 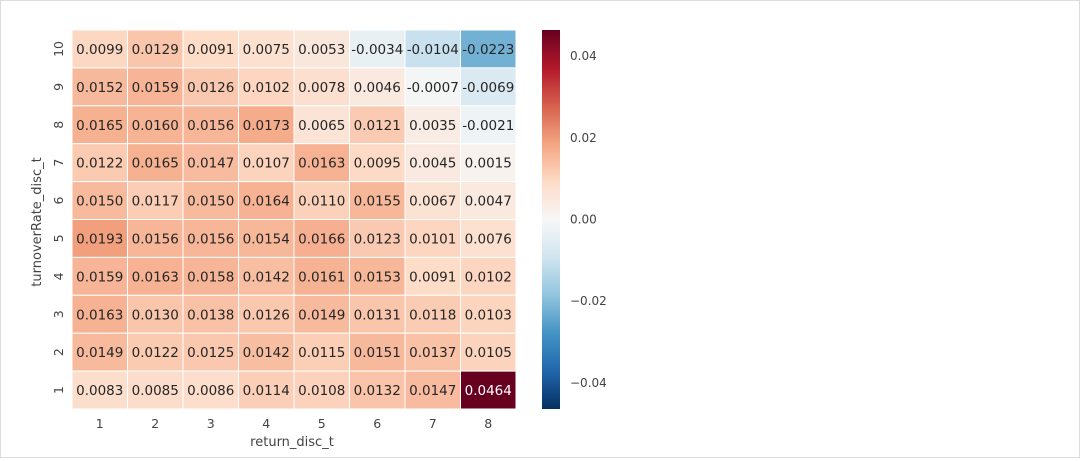 I want to click on cell-value-label: 0.0161, so click(x=321, y=277).